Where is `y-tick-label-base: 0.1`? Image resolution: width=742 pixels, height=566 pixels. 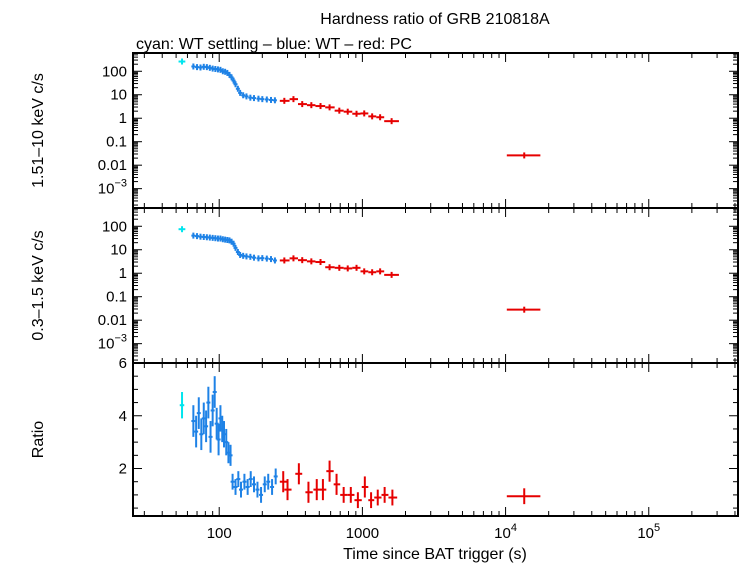 y-tick-label-base: 0.1 is located at coordinates (116, 297).